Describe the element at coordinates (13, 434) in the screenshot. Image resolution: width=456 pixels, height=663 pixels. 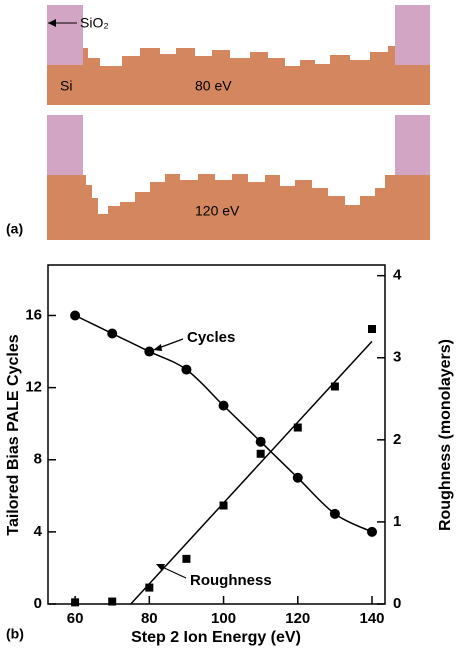
I see `y-axis-label: Tailored Bias PALE Cycles` at that location.